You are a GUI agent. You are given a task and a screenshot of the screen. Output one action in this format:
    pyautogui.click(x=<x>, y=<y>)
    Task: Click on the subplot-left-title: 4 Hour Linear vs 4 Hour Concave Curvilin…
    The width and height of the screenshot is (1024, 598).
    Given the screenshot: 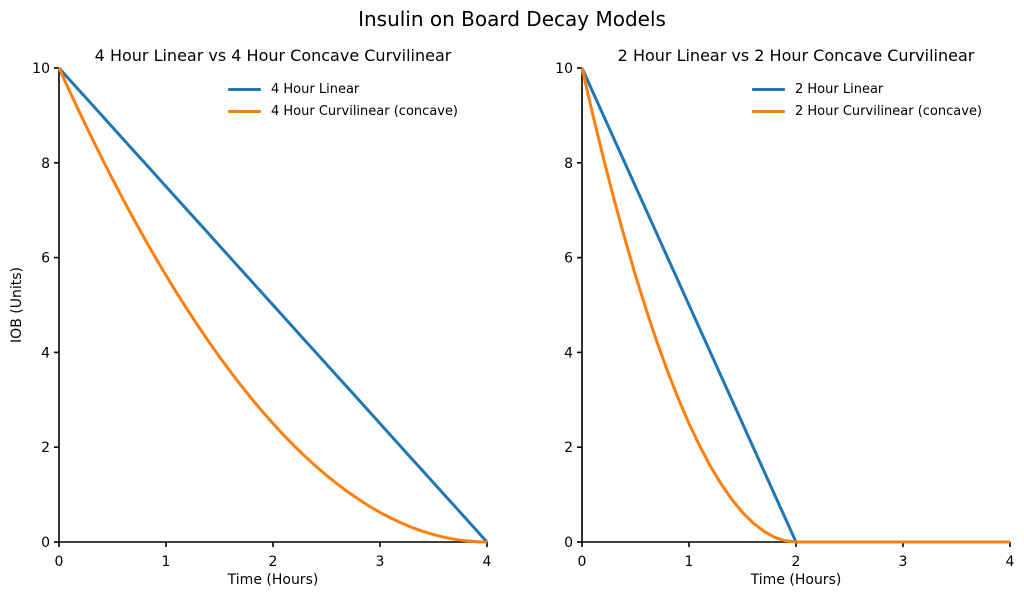 What is the action you would take?
    pyautogui.click(x=273, y=55)
    